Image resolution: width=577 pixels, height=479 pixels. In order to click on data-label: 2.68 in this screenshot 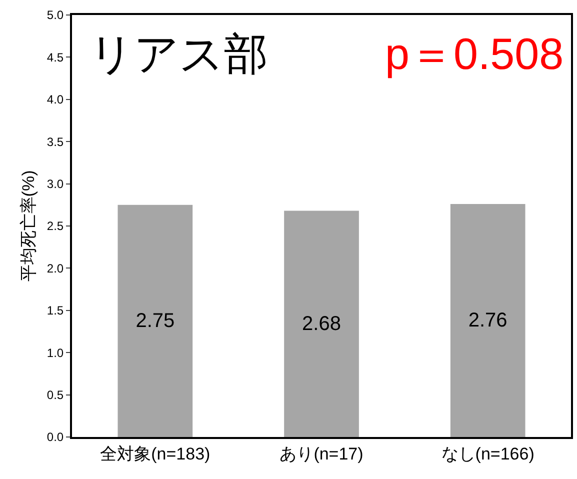, I will do `click(321, 323)`.